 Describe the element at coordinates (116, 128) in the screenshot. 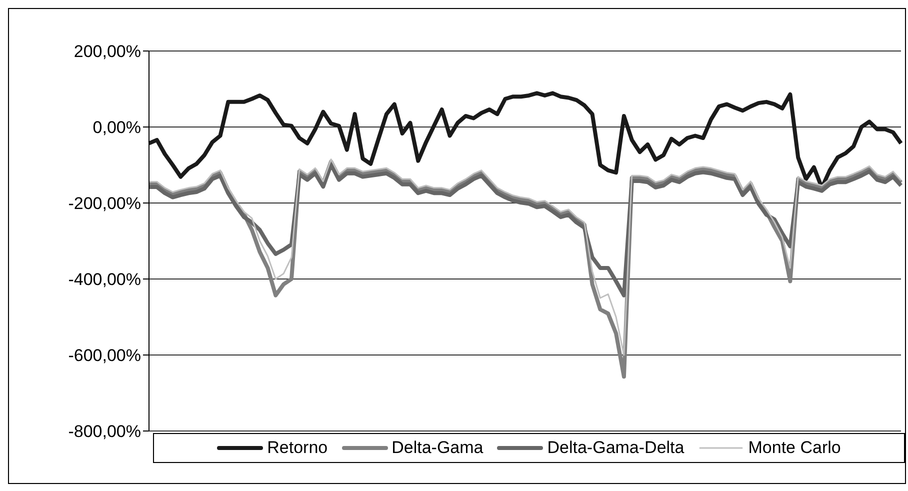

I see `y-tick-label: 0,00%` at that location.